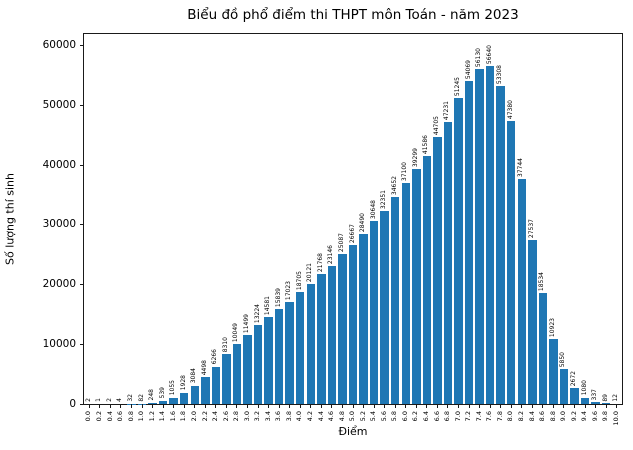  What do you see at coordinates (141, 397) in the screenshot?
I see `bar-value-label: 82` at bounding box center [141, 397].